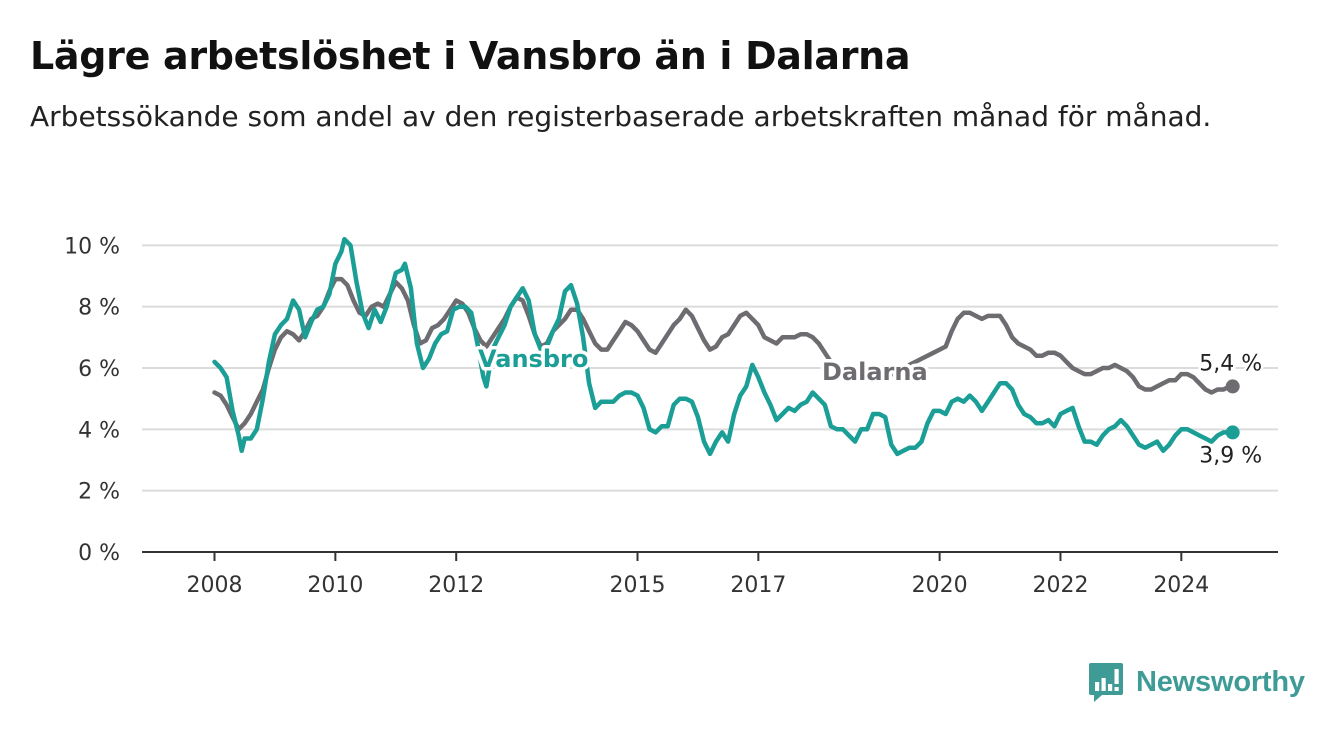 The height and width of the screenshot is (734, 1340). I want to click on end-point-vansbro, so click(1232, 432).